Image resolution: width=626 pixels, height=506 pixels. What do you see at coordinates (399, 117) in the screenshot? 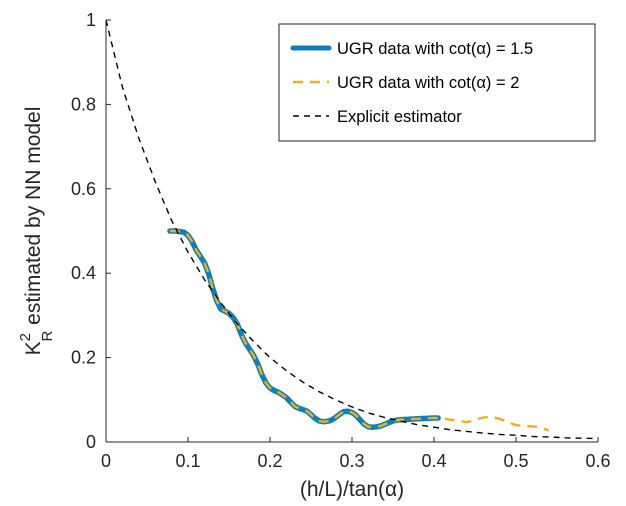
I see `legend-label-explicit: Explicit estimator` at bounding box center [399, 117].